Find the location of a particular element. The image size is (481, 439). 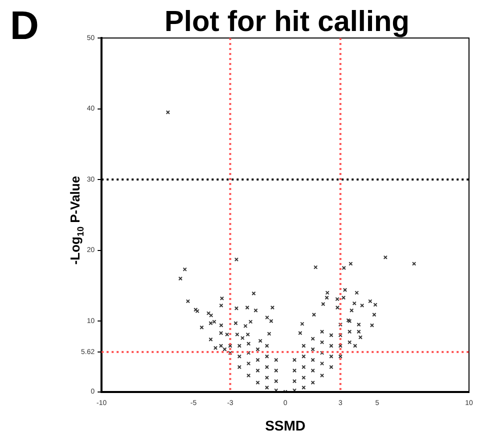

chart-title: Plot for hit calling is located at coordinates (287, 22).